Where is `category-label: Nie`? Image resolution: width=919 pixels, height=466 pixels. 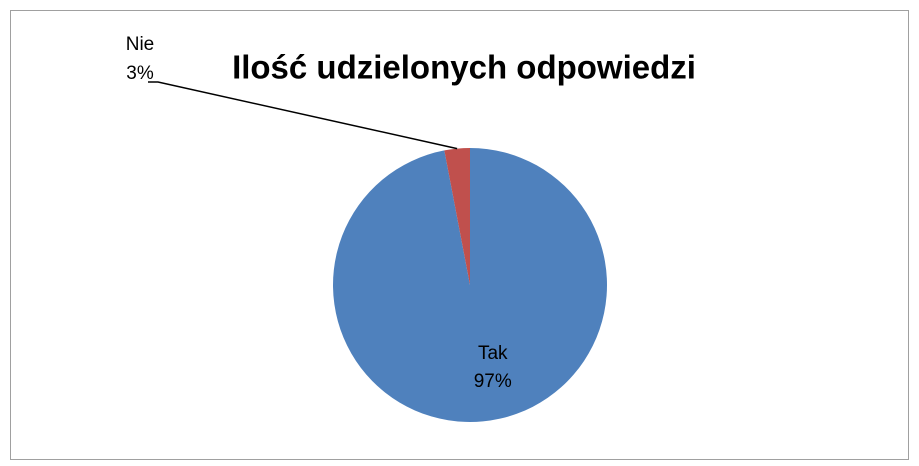 category-label: Nie is located at coordinates (140, 44).